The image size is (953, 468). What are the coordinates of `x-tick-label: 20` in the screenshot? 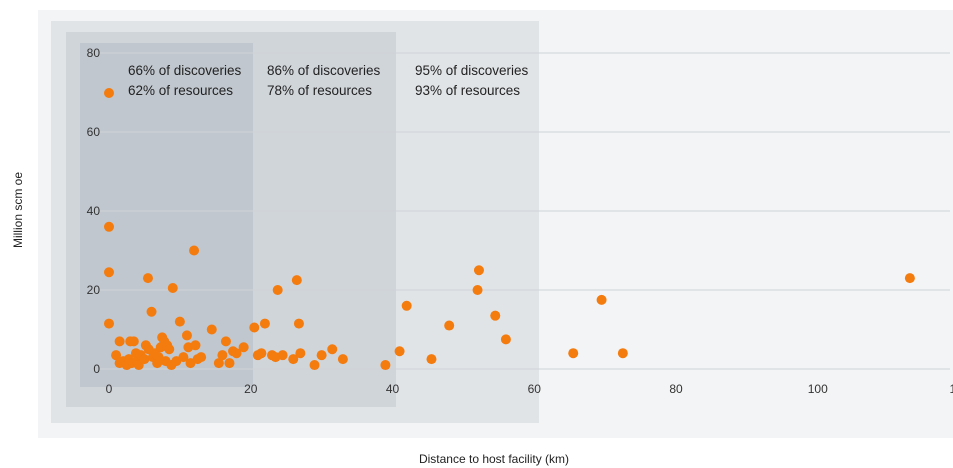 It's located at (251, 389).